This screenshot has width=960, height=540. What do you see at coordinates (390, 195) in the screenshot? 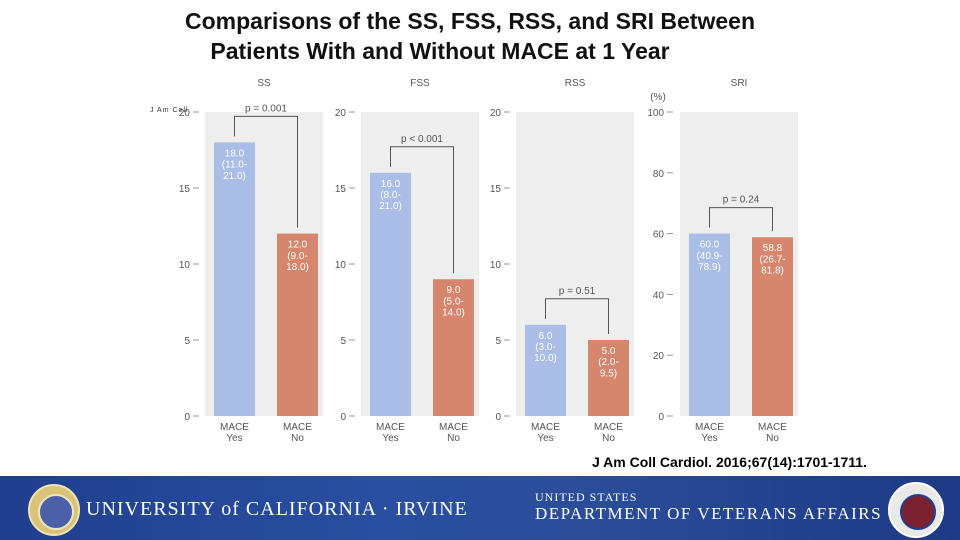
I see `fss-data-label-mace-yes: 16.0 (8.0-21.0)` at bounding box center [390, 195].